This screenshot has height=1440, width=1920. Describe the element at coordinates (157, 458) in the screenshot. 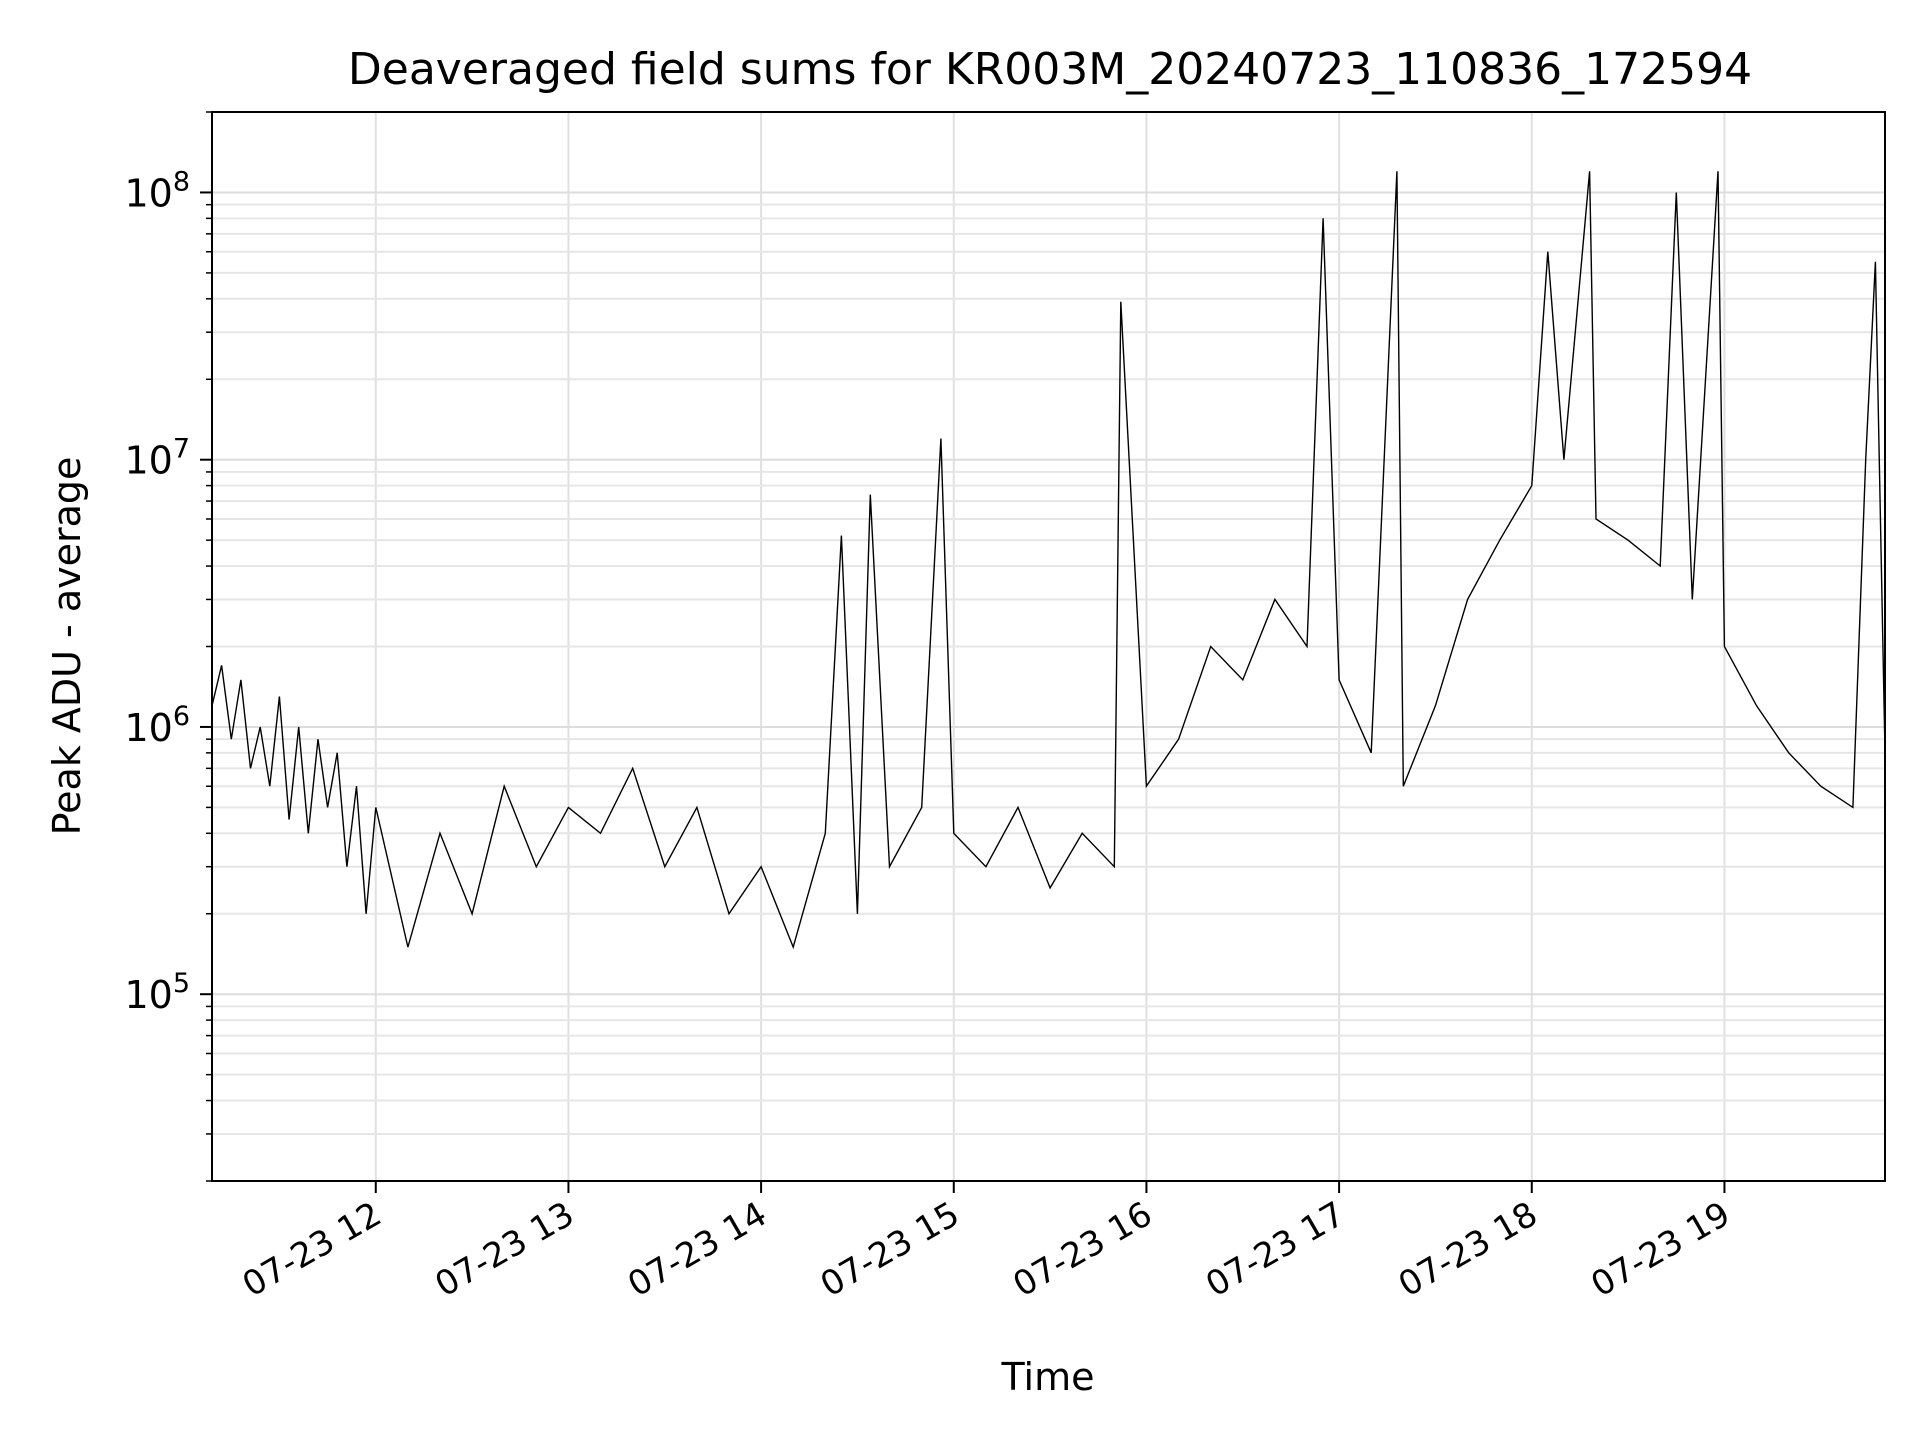

I see `y-tick-label: 107` at that location.